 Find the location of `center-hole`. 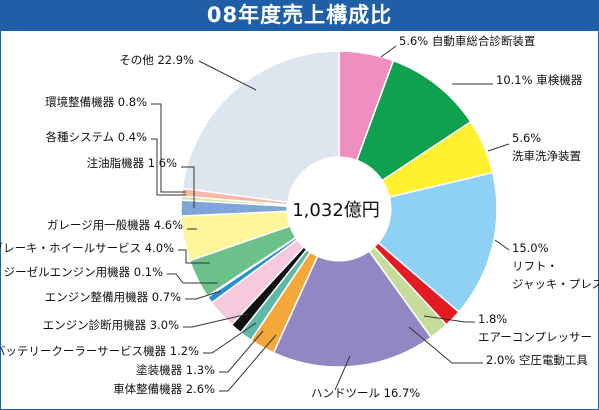

center-hole is located at coordinates (339, 209).